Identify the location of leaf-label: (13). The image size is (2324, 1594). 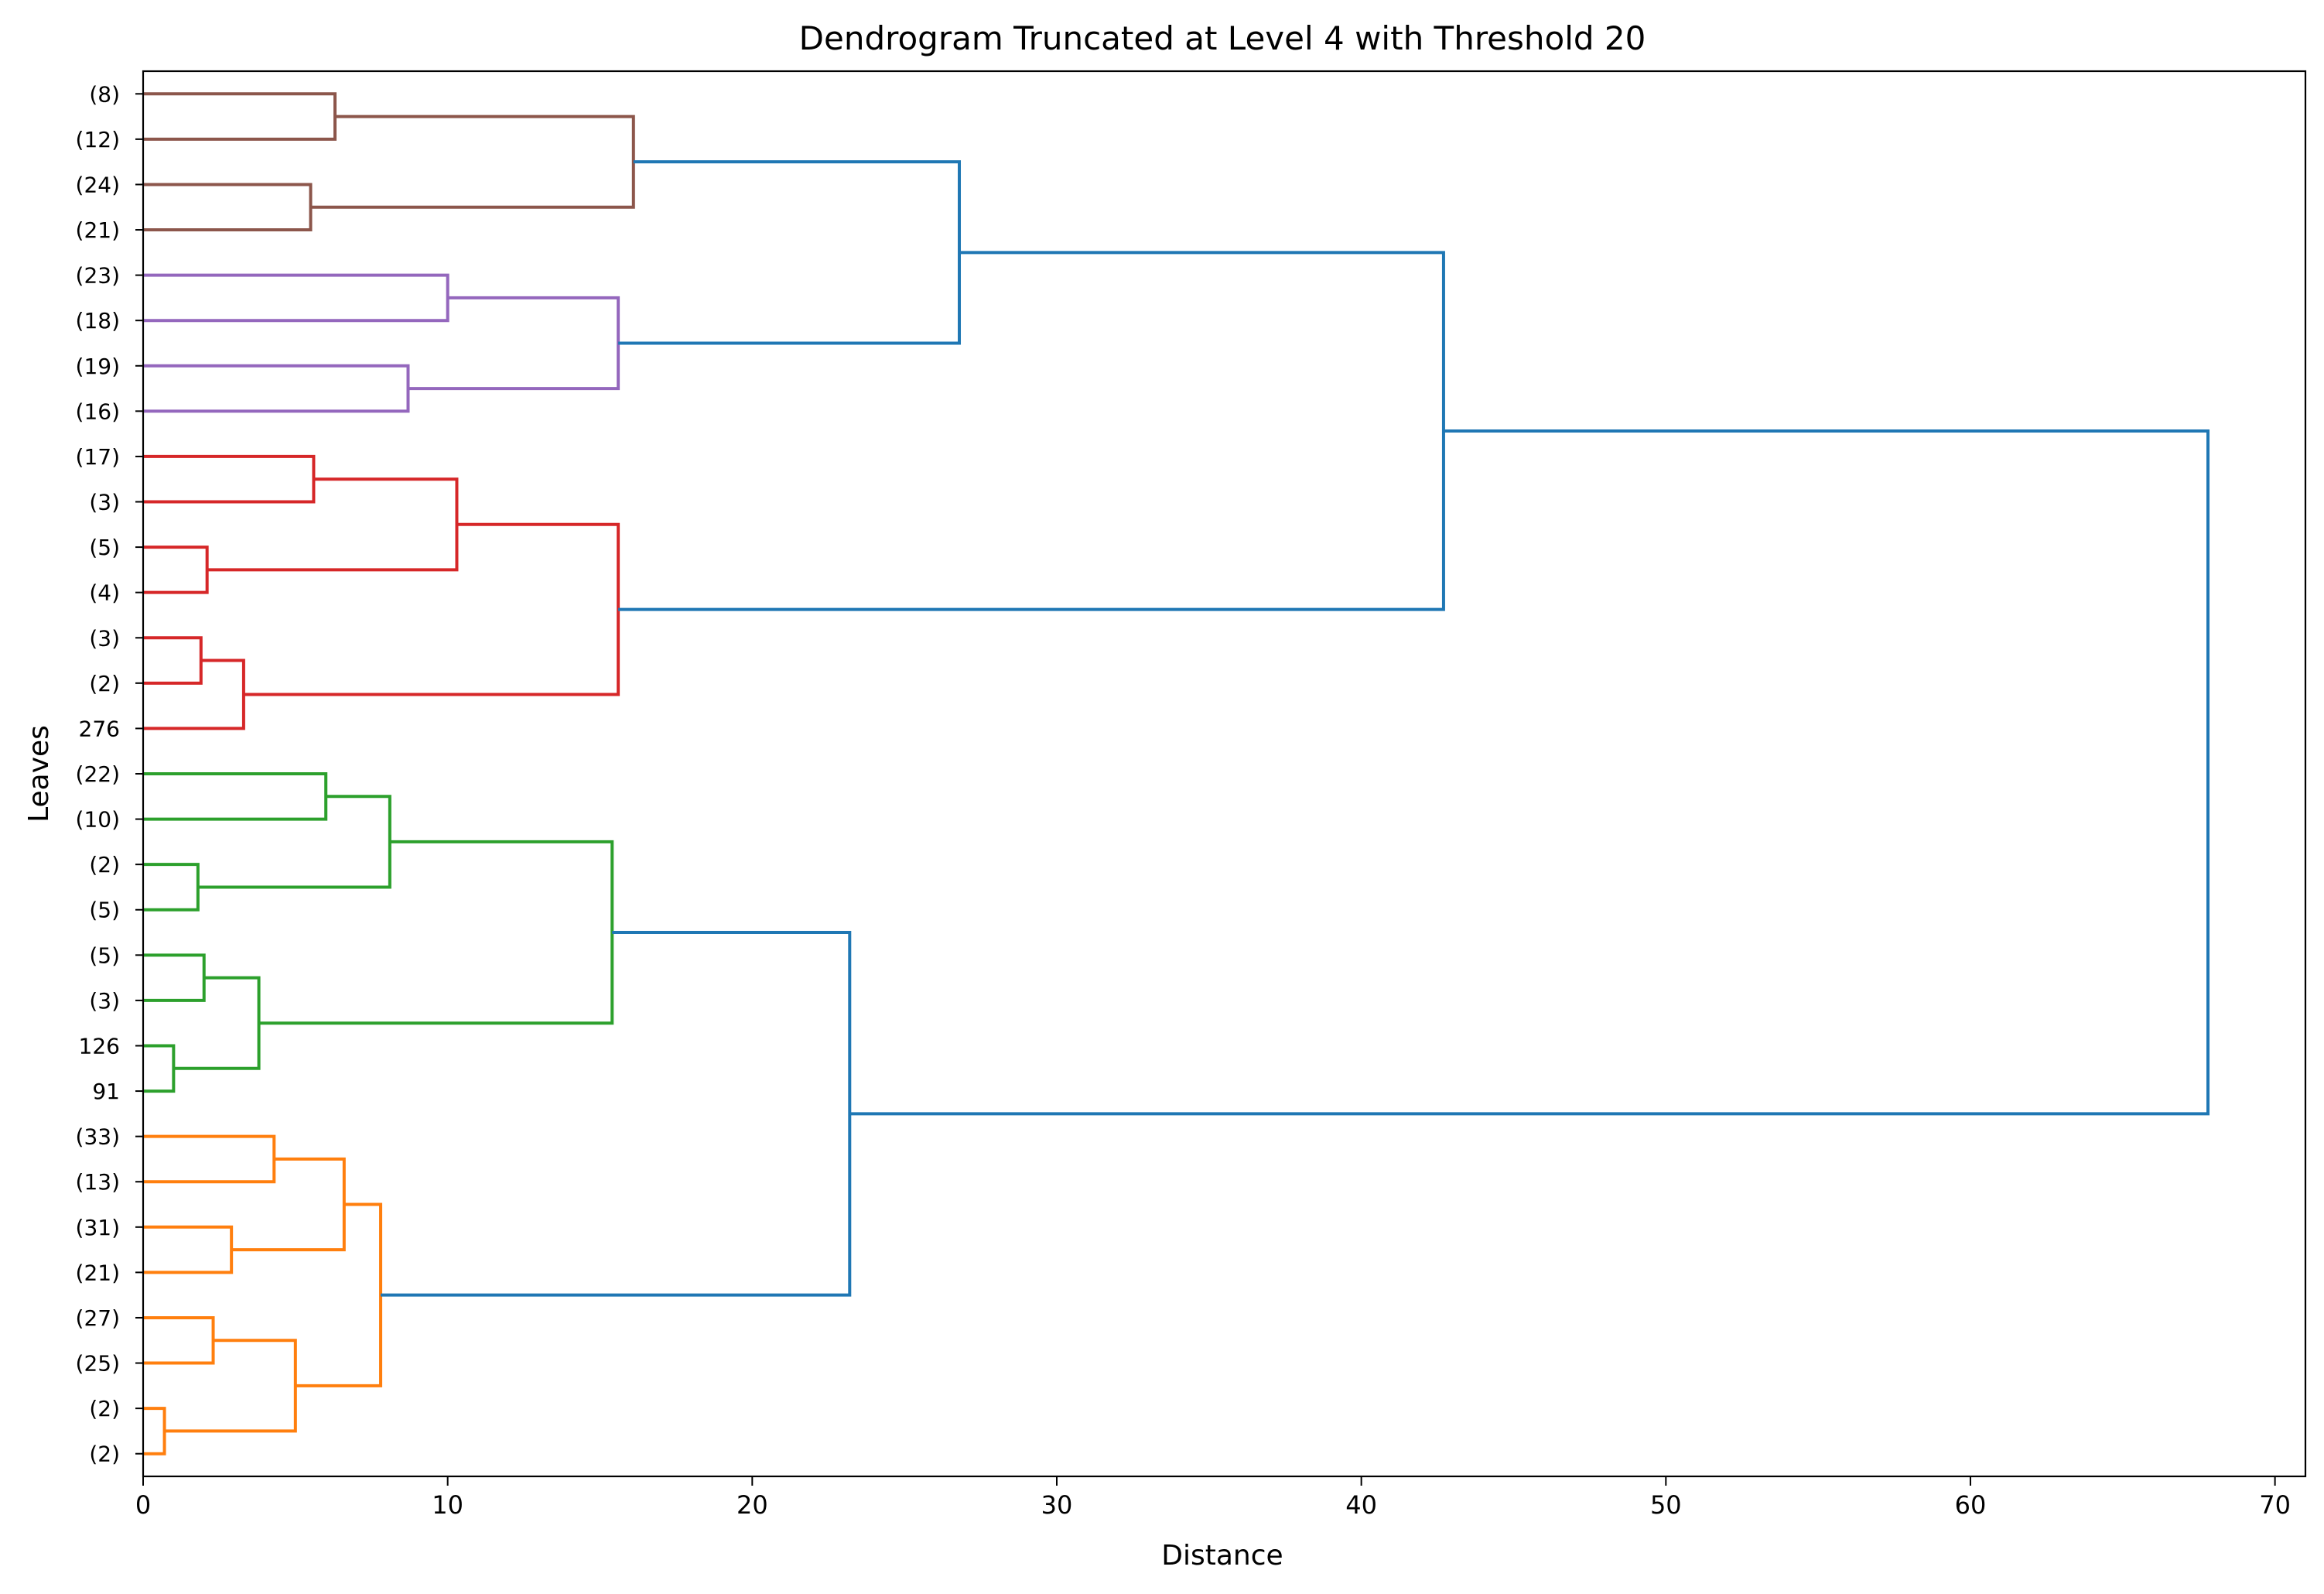
(98, 1182).